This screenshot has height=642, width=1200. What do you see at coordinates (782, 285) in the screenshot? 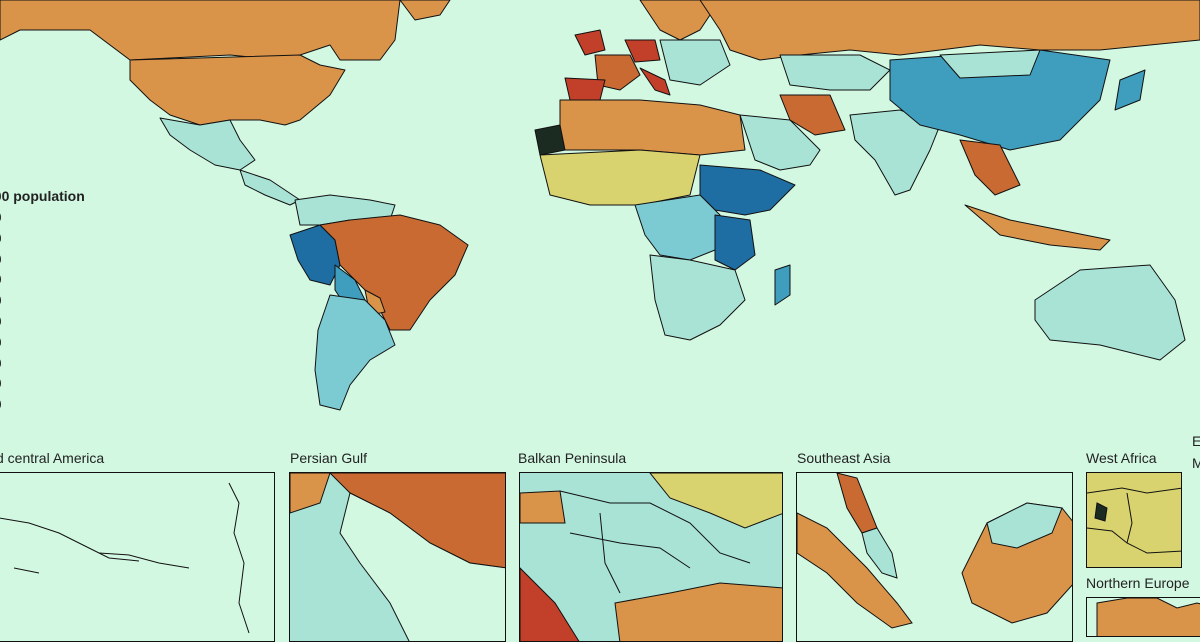
I see `region-madagascar` at bounding box center [782, 285].